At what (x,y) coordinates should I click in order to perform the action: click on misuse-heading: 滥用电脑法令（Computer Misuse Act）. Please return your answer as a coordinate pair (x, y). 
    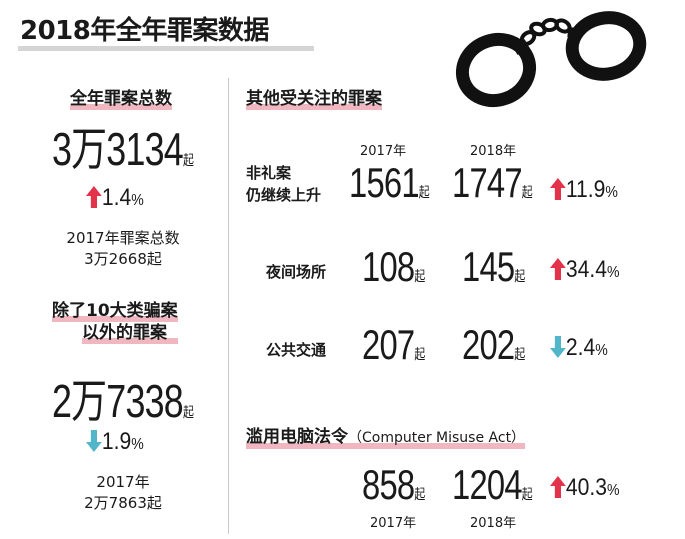
    Looking at the image, I should click on (385, 437).